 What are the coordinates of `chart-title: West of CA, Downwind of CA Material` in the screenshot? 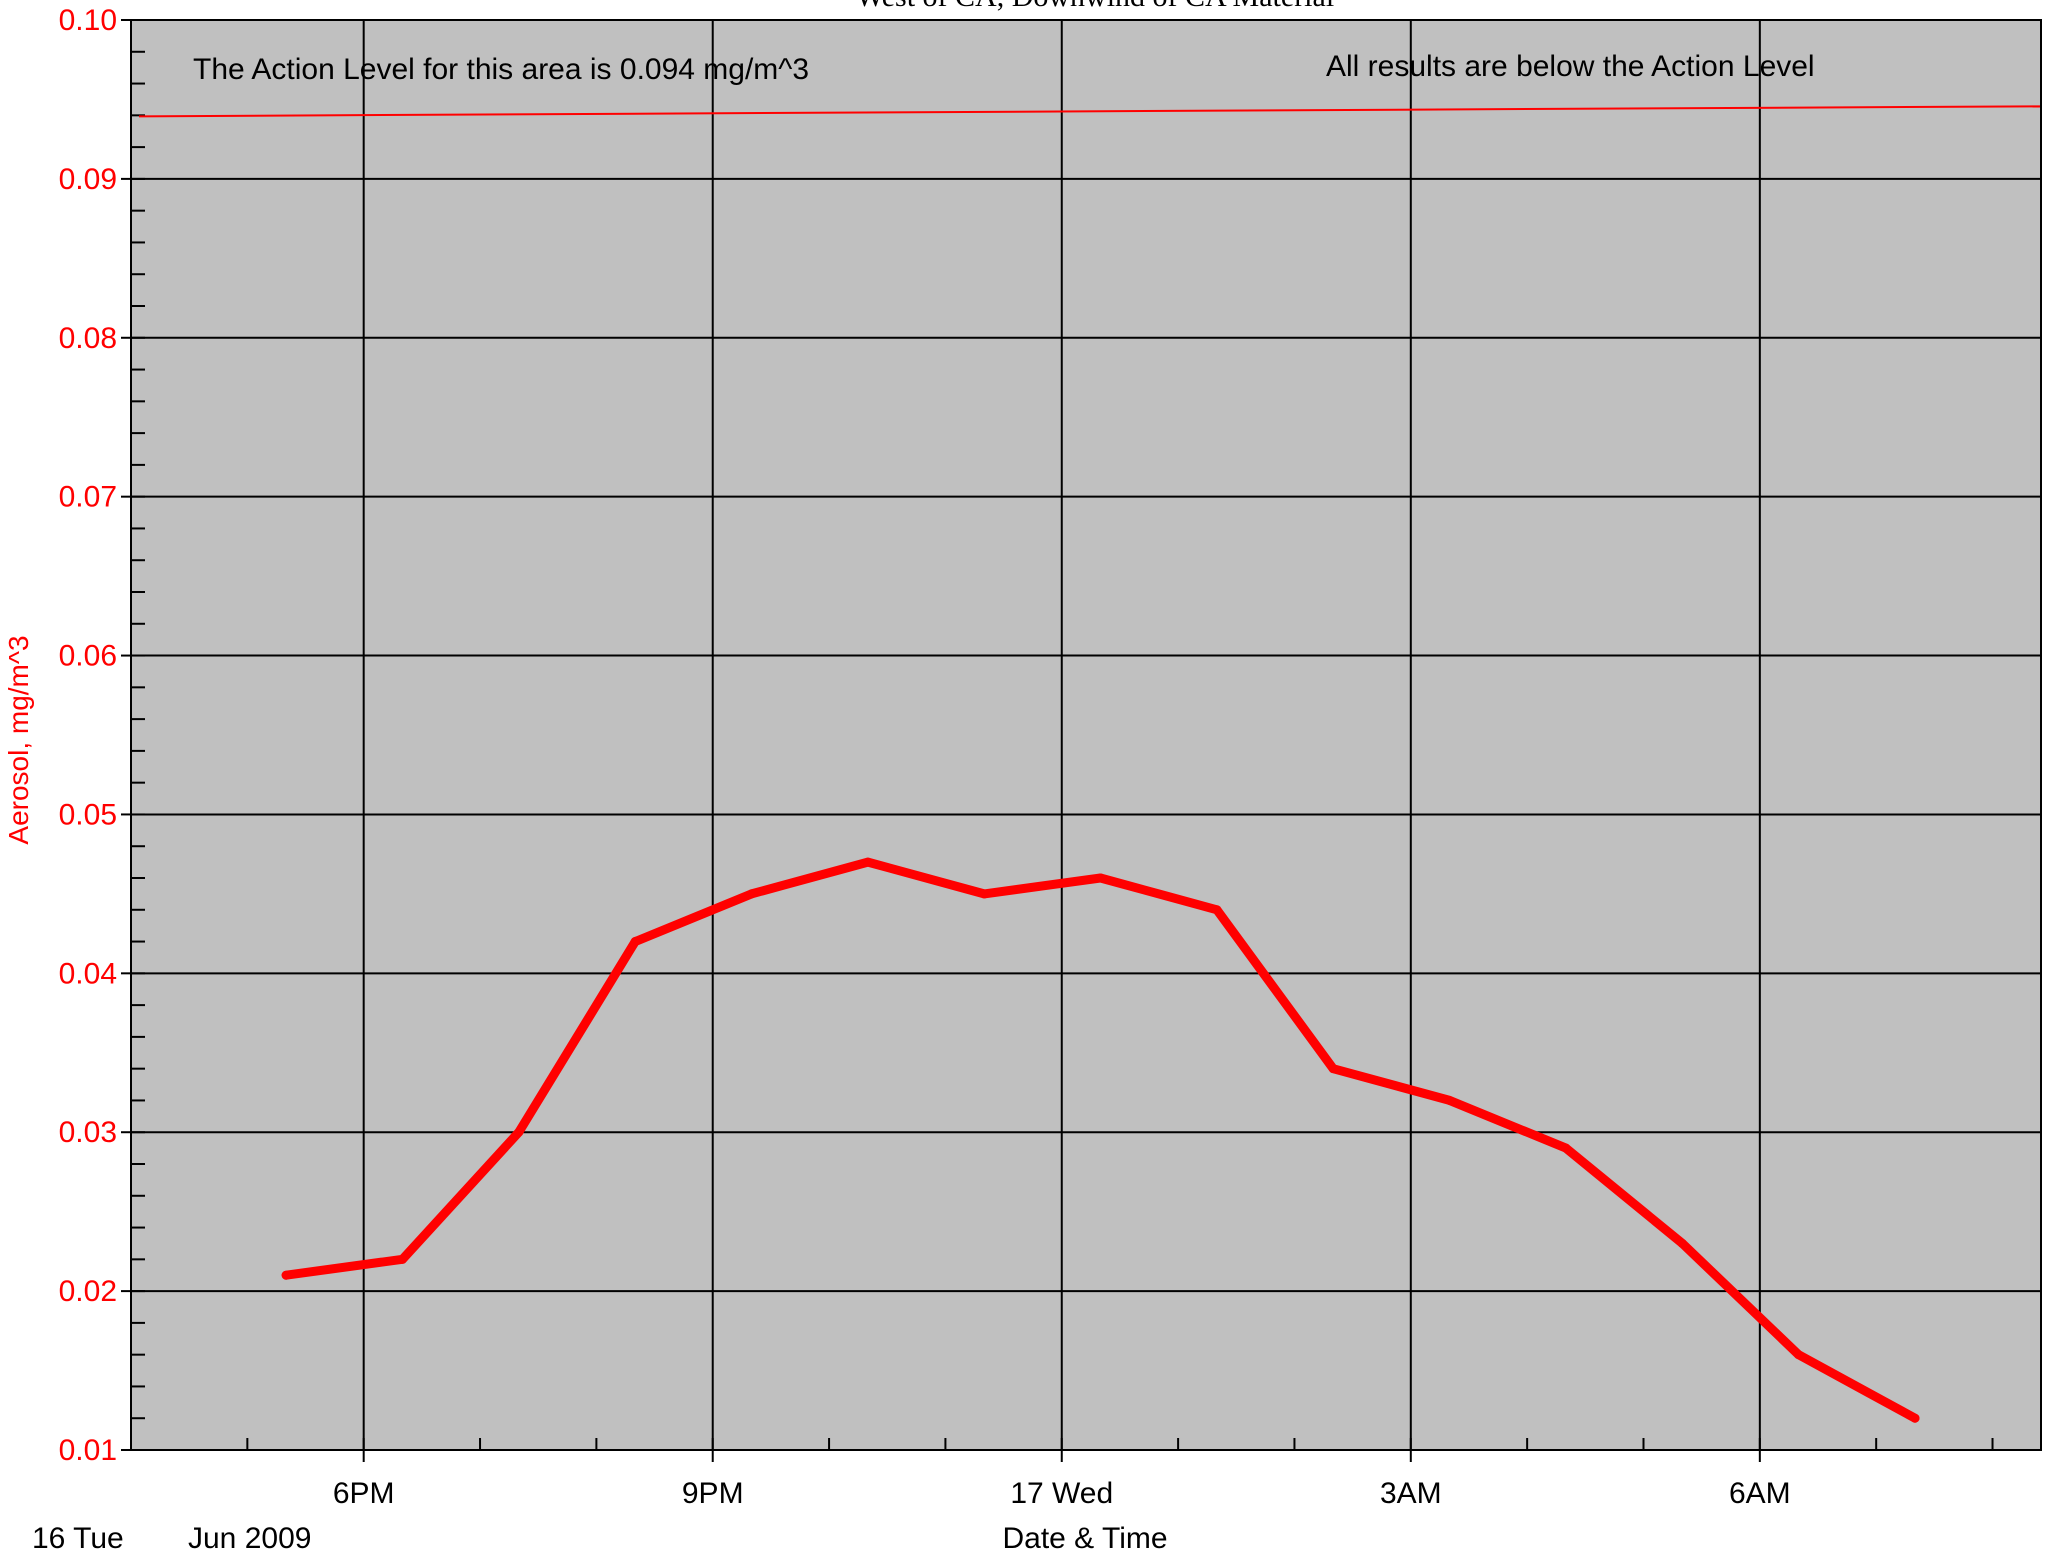 It's located at (1095, 6).